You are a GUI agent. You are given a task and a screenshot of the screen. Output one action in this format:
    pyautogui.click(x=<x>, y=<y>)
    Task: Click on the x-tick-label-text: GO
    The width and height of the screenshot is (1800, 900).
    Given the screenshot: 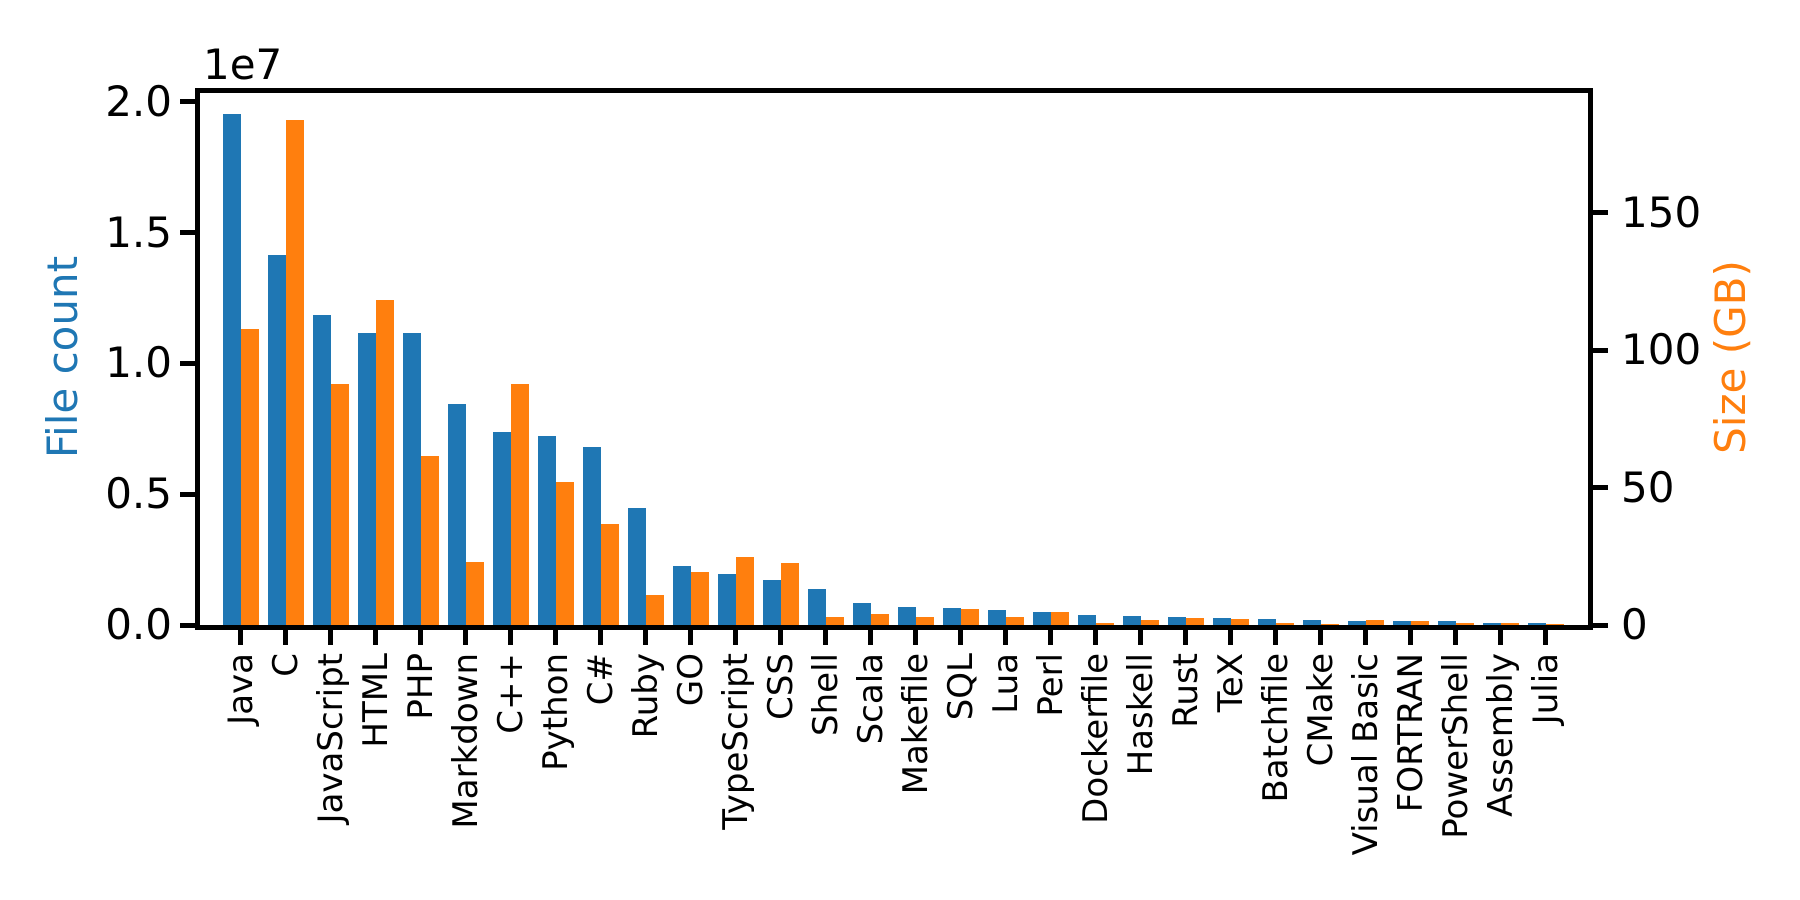 What is the action you would take?
    pyautogui.click(x=691, y=680)
    